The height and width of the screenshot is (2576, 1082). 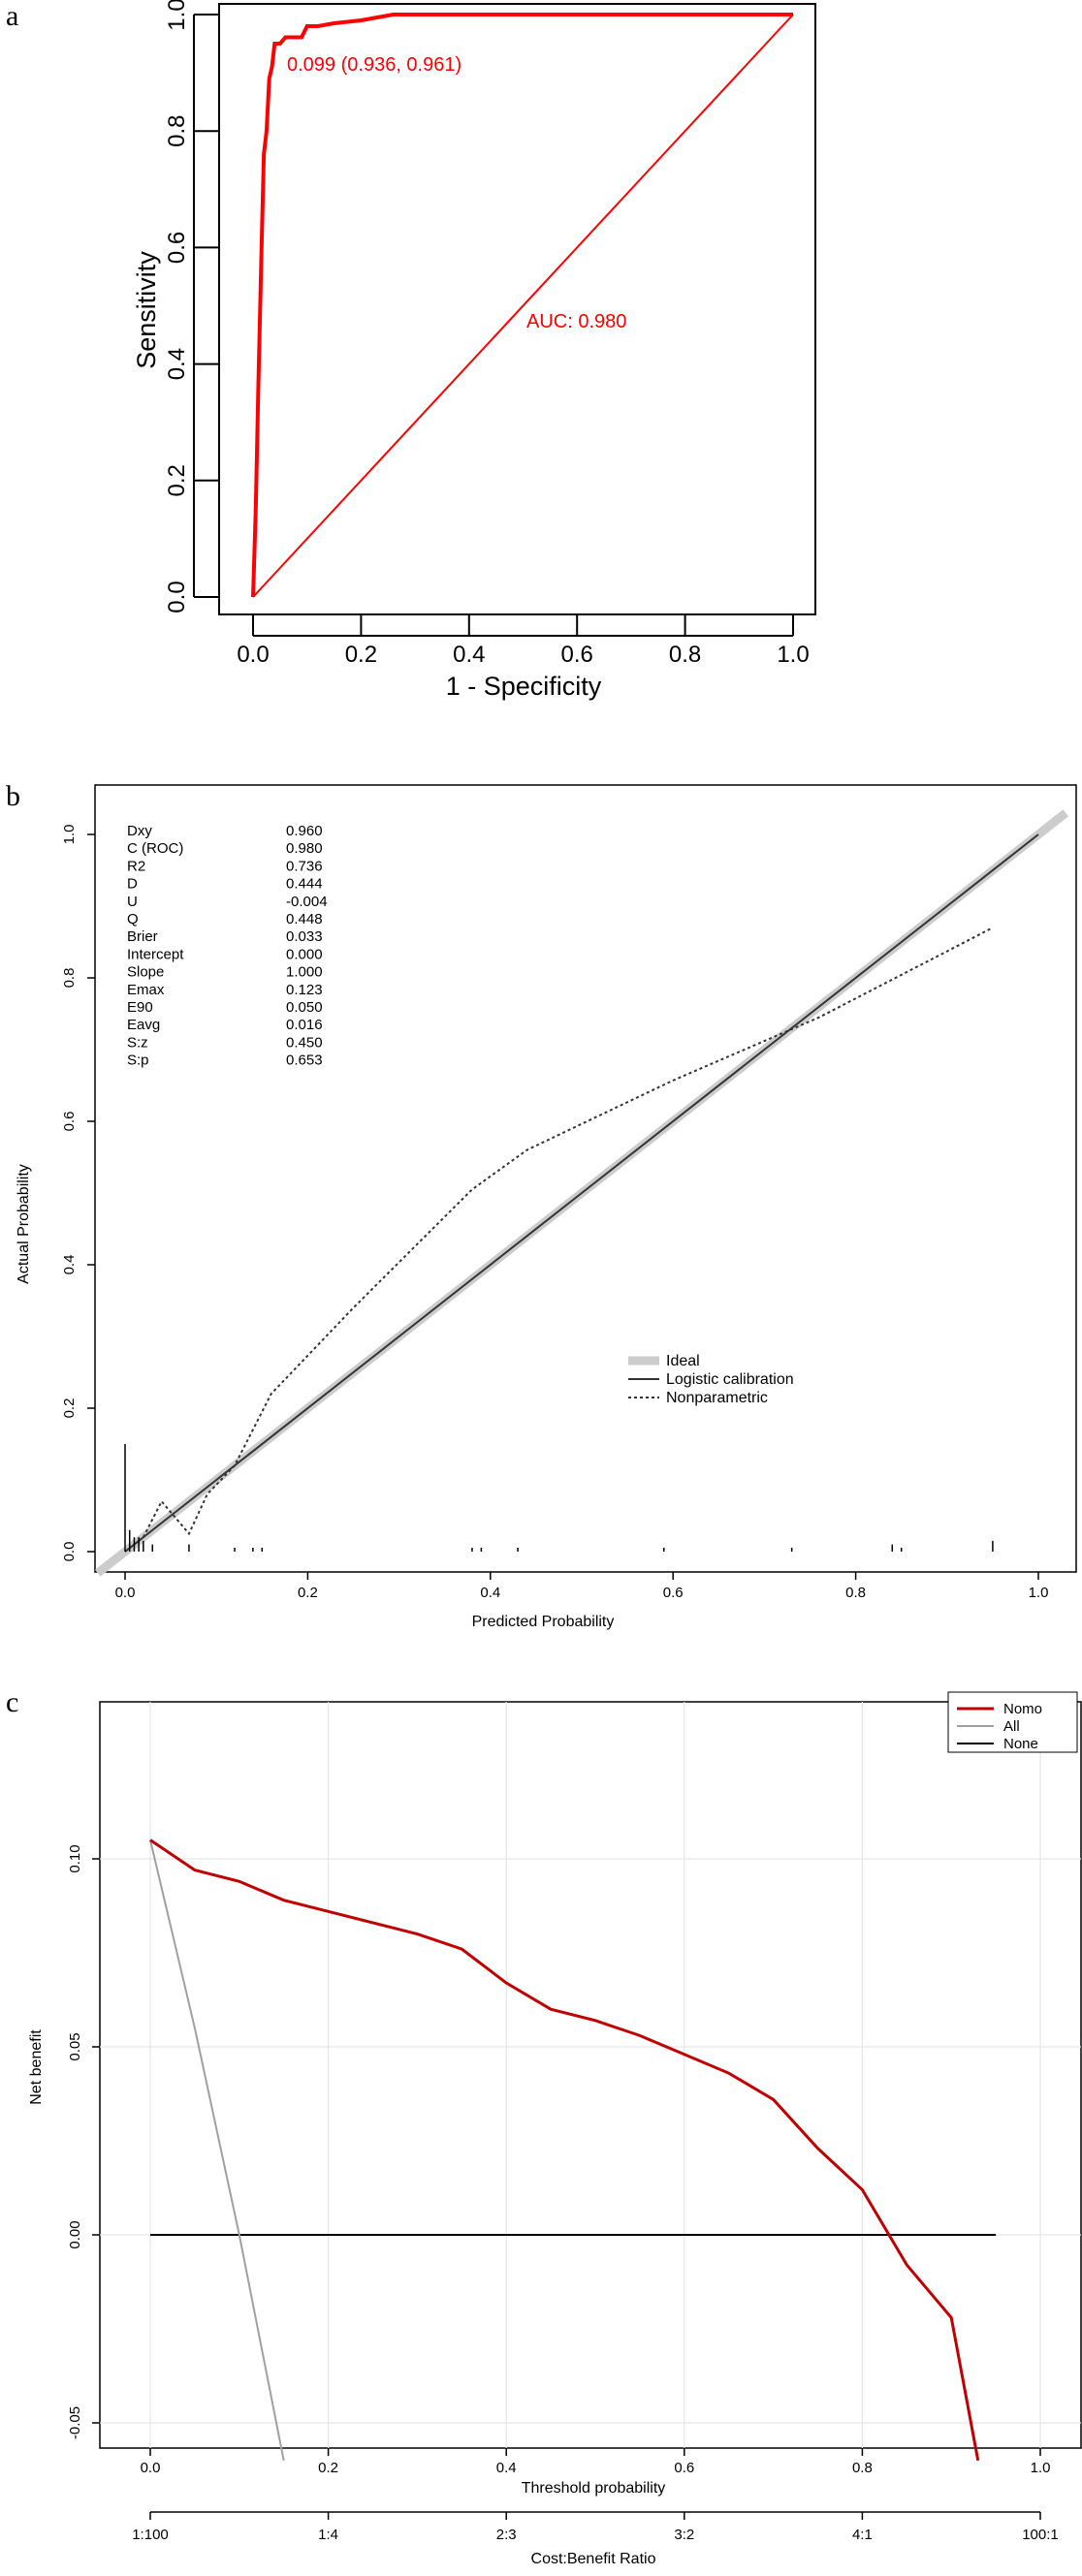 I want to click on stat-label: C (ROC), so click(x=155, y=848).